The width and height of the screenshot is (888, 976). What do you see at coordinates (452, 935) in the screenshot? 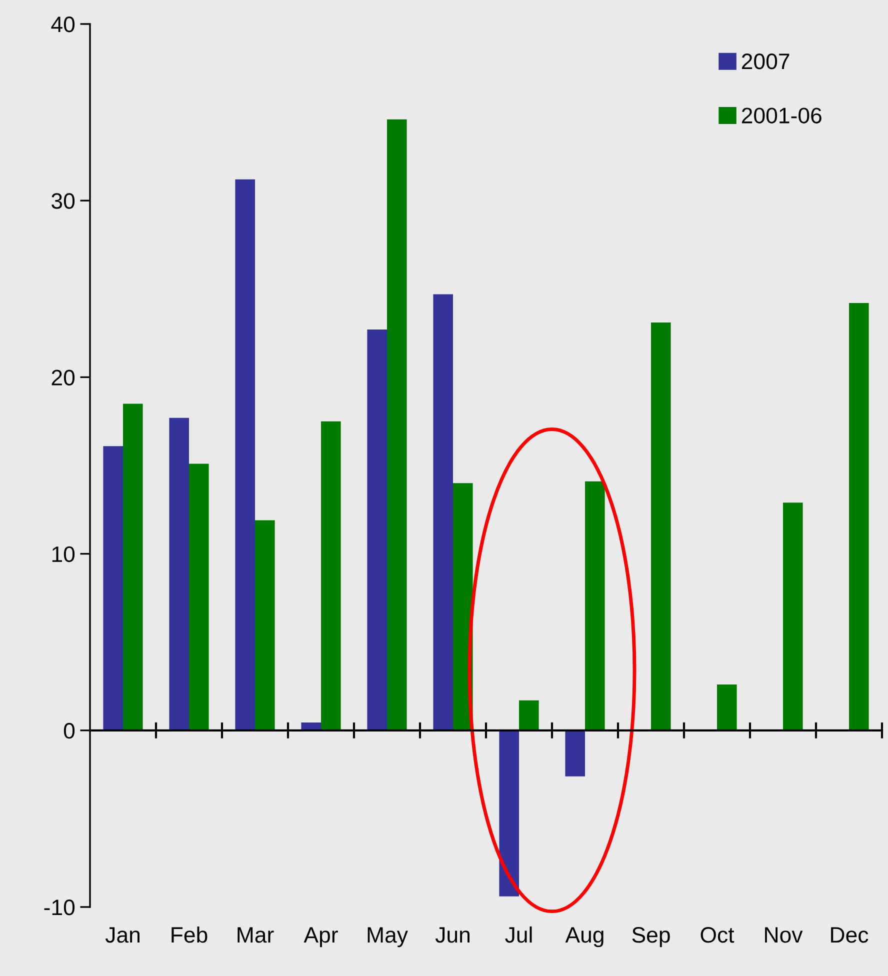
I see `x-tick-label: Jun` at bounding box center [452, 935].